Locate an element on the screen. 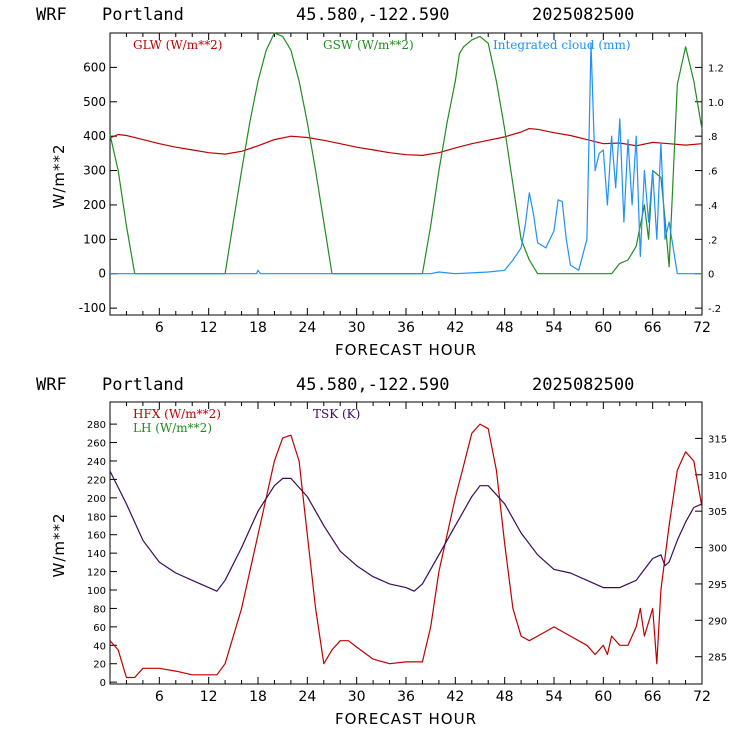 The height and width of the screenshot is (740, 740). top-xtick-label: 48 is located at coordinates (505, 328).